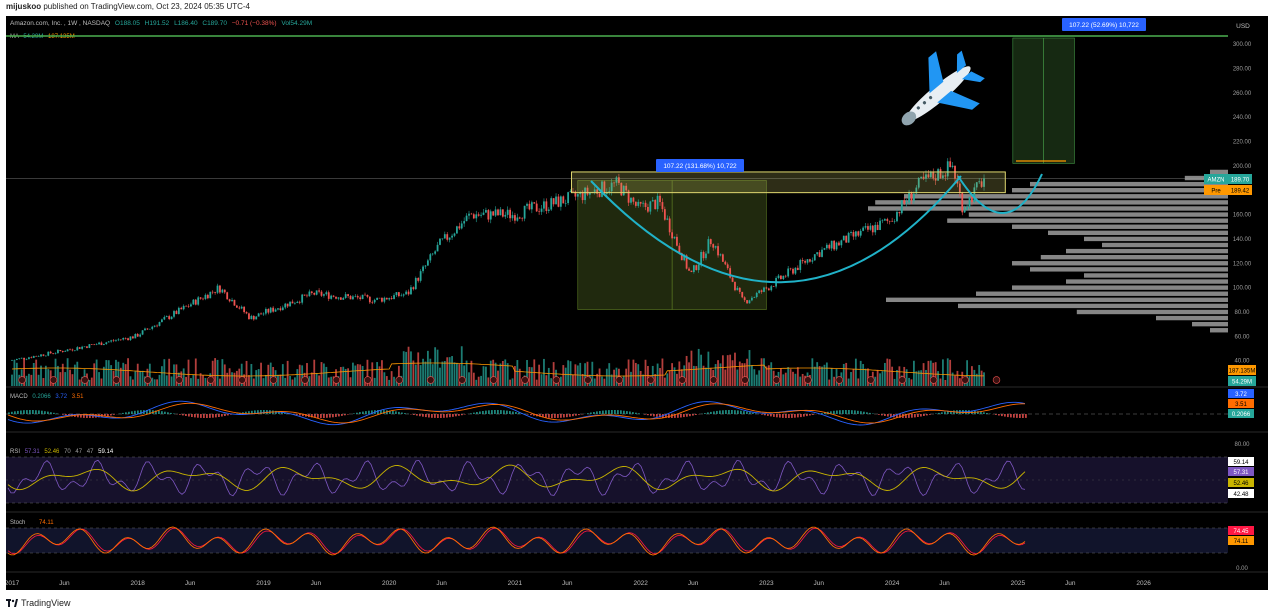  What do you see at coordinates (36, 23) in the screenshot?
I see `symbol-name: Amazon.com, Inc.` at bounding box center [36, 23].